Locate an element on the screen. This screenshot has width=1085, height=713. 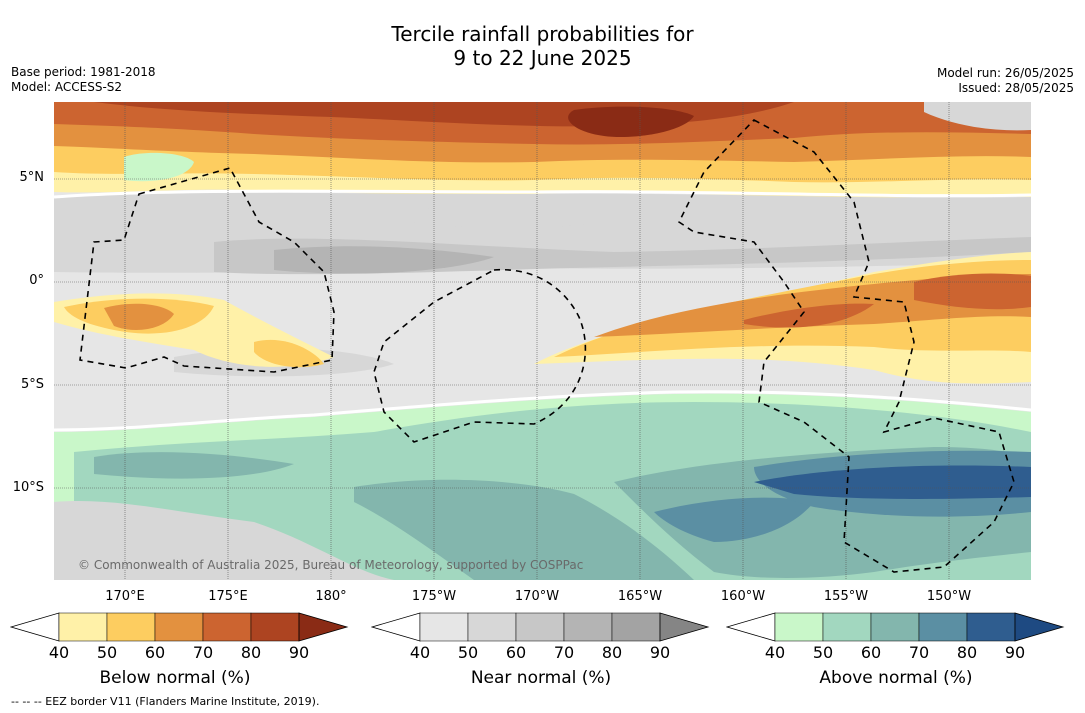
contour-south is located at coordinates (542, 411).